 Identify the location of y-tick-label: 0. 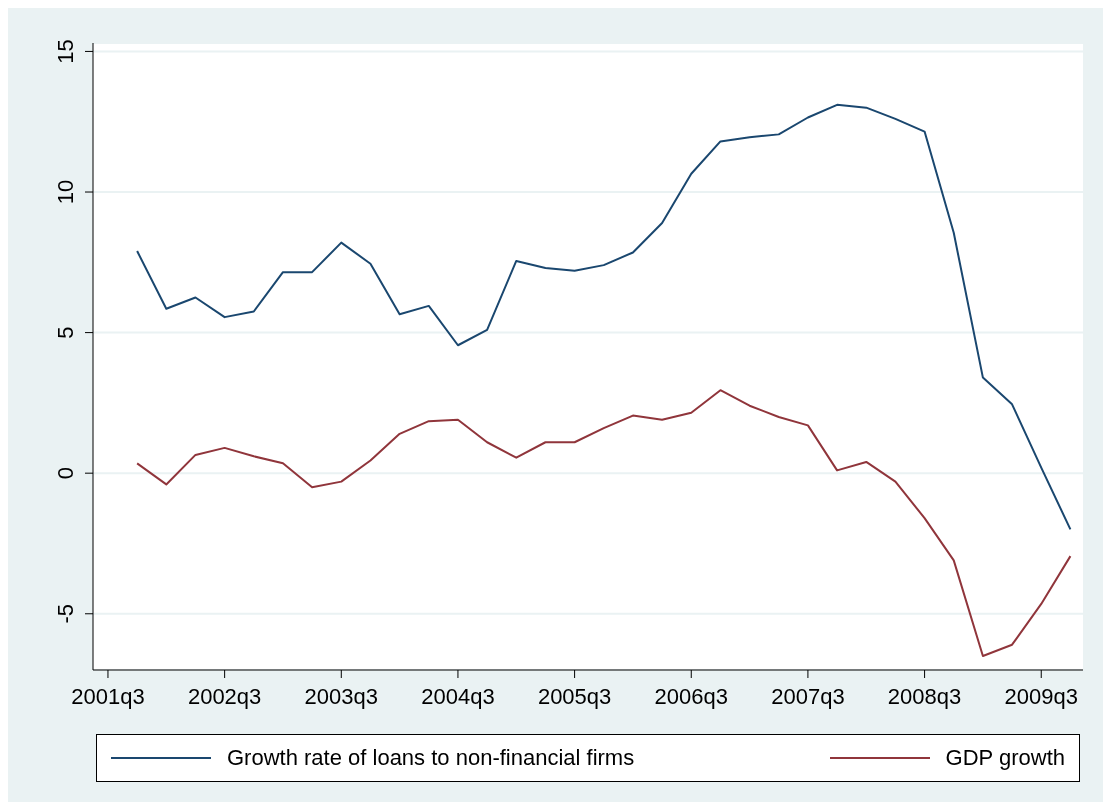
(65, 473).